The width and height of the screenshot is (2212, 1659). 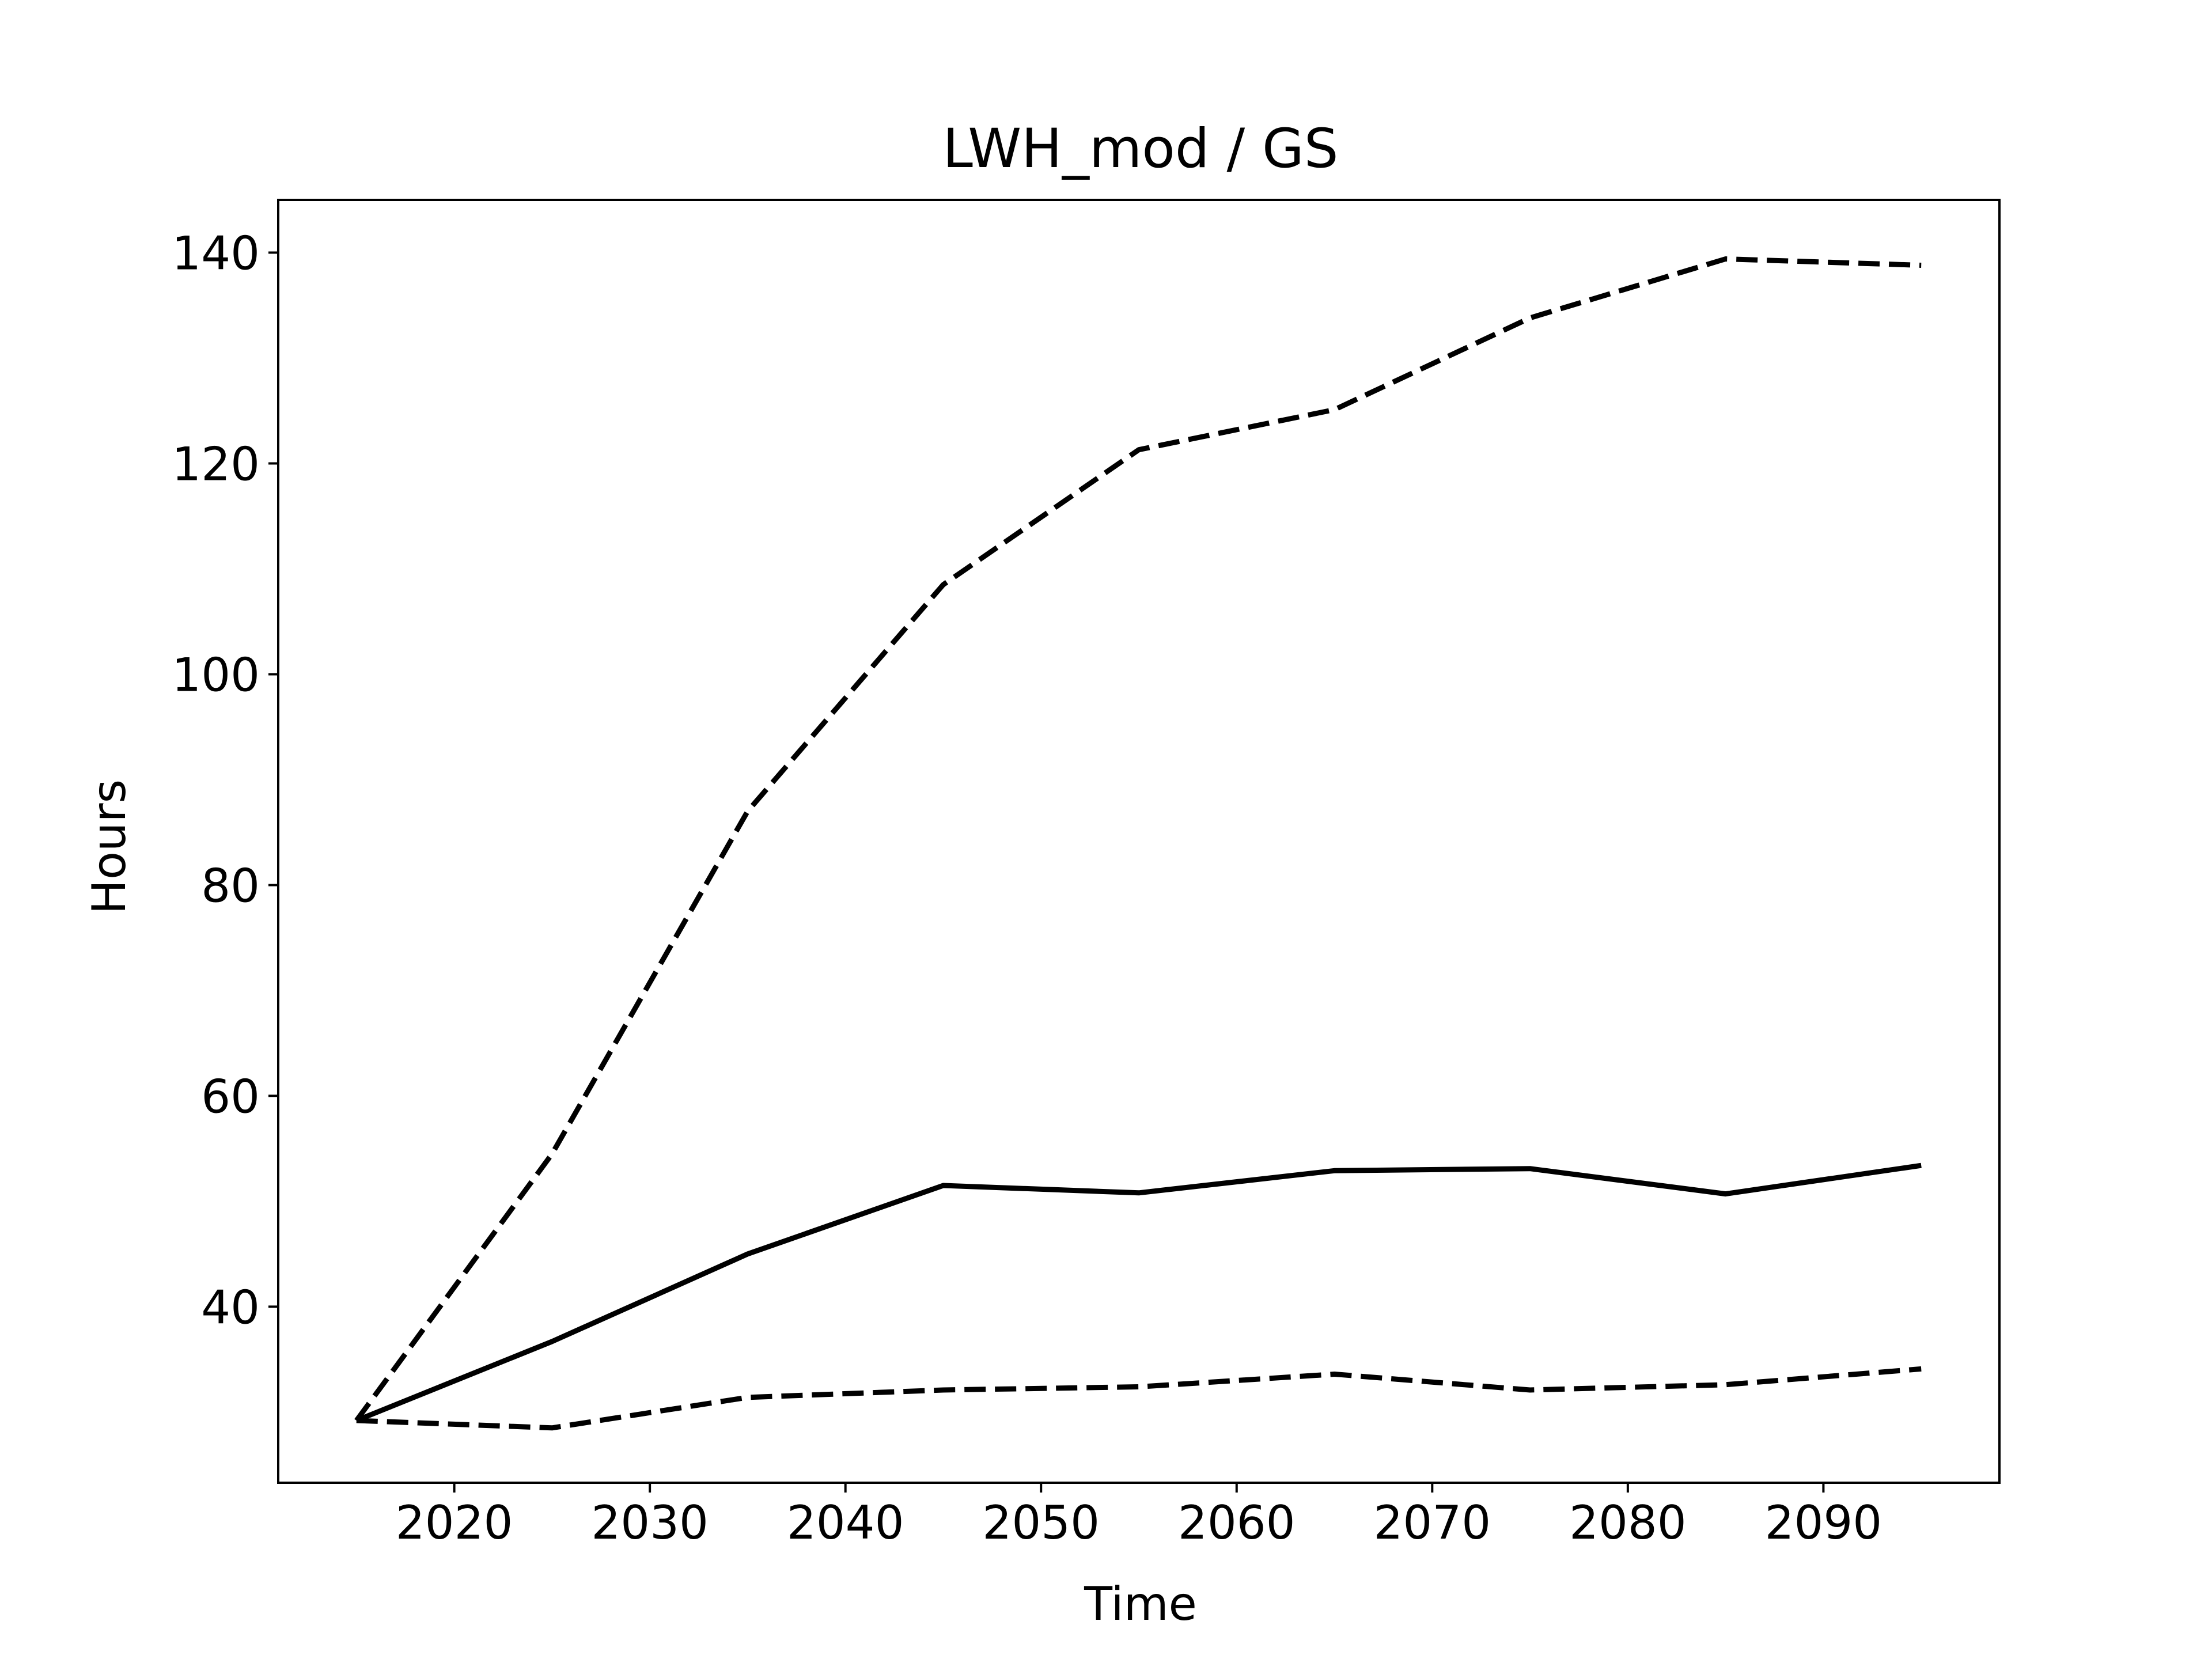 I want to click on y-tick-label-140: 140, so click(x=216, y=253).